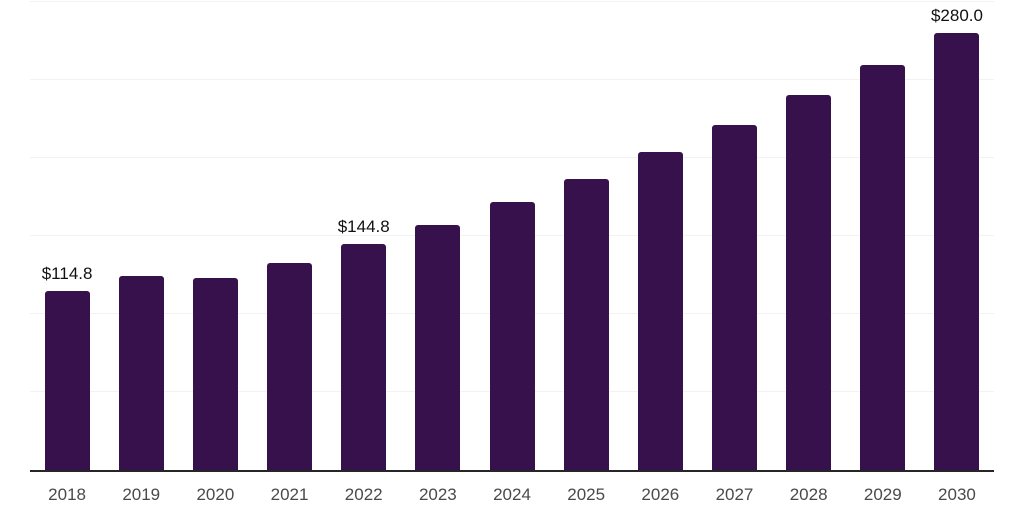 This screenshot has width=1024, height=512. Describe the element at coordinates (215, 236) in the screenshot. I see `bar-slot-2020` at that location.